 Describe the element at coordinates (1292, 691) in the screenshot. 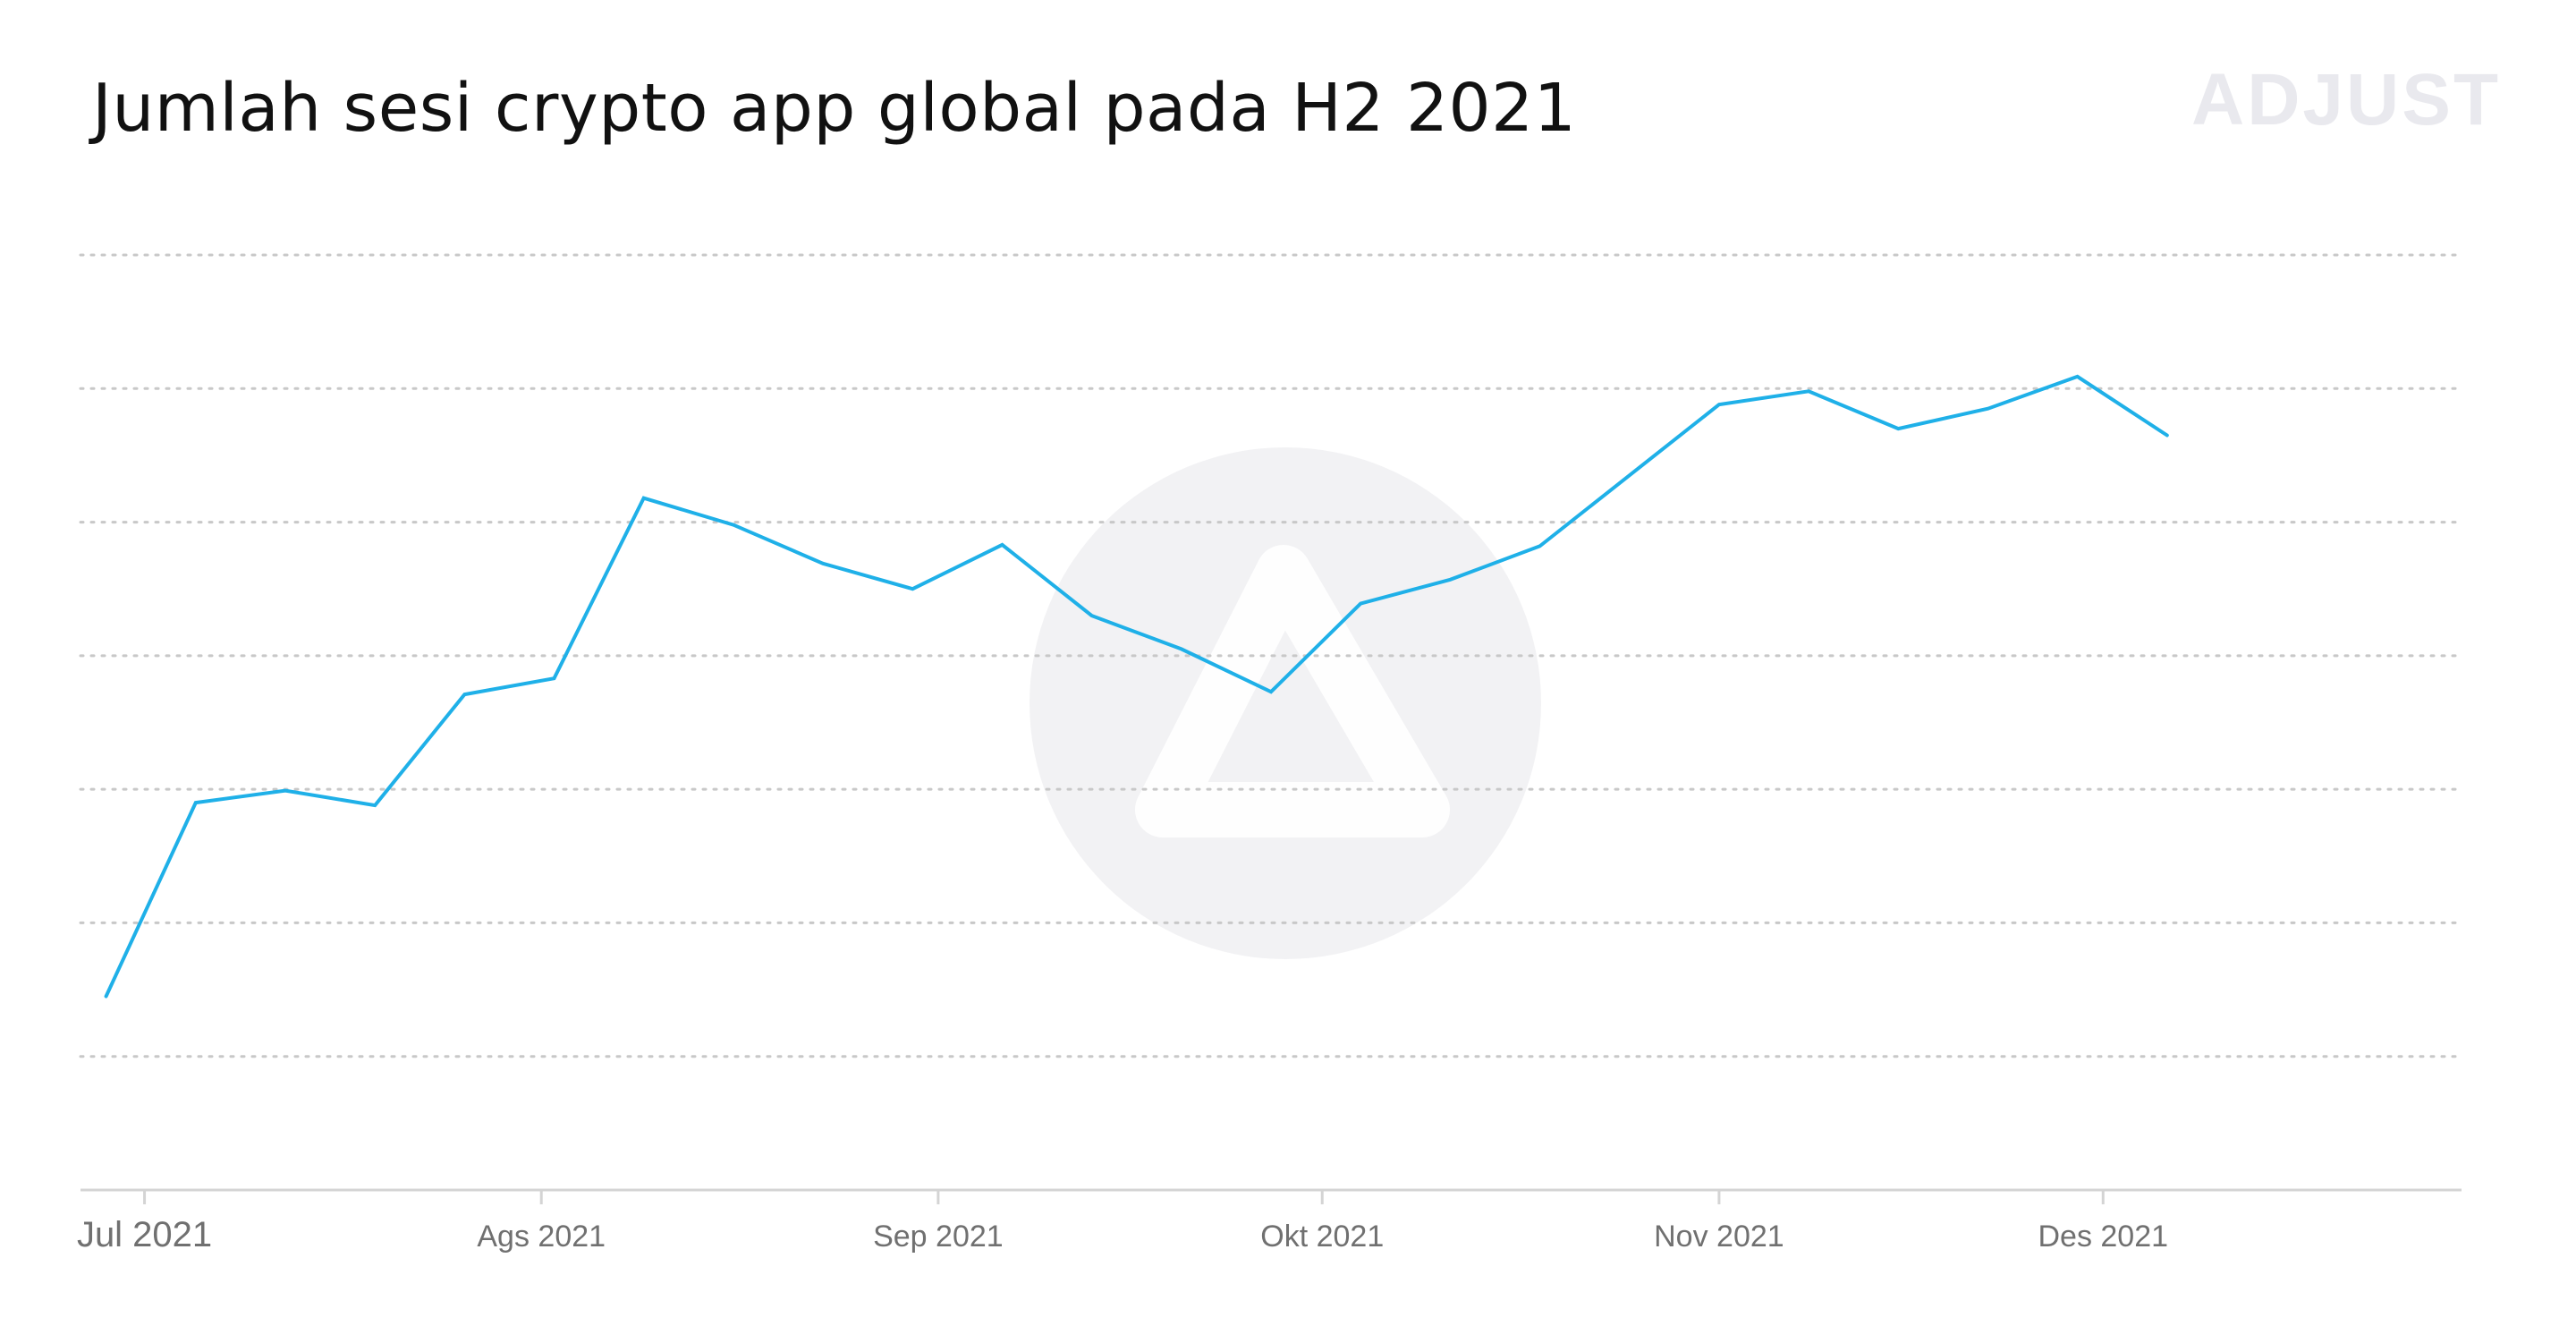

I see `watermark-a-shape` at that location.